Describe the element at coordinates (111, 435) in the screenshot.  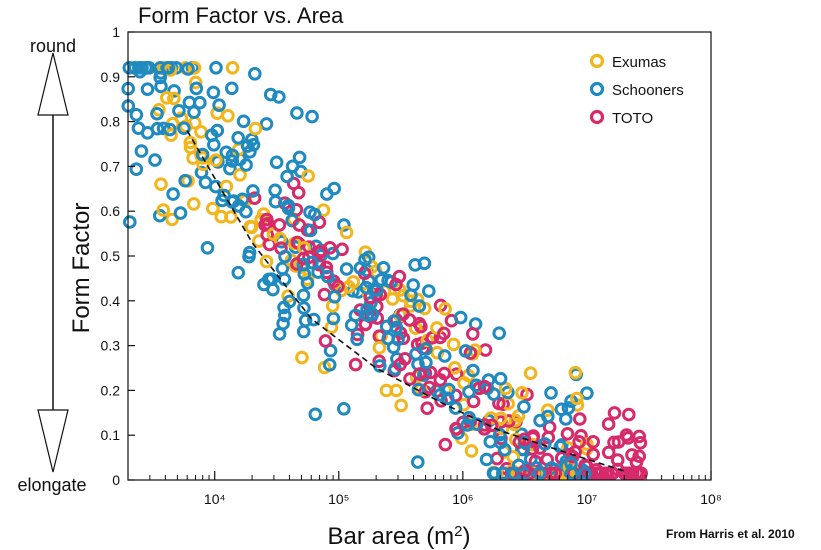
I see `y-tick-label: 0.1` at that location.